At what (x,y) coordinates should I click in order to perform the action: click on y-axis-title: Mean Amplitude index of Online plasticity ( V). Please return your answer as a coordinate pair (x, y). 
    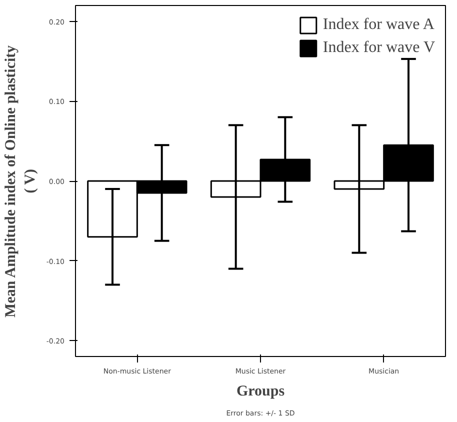
    Looking at the image, I should click on (20, 181).